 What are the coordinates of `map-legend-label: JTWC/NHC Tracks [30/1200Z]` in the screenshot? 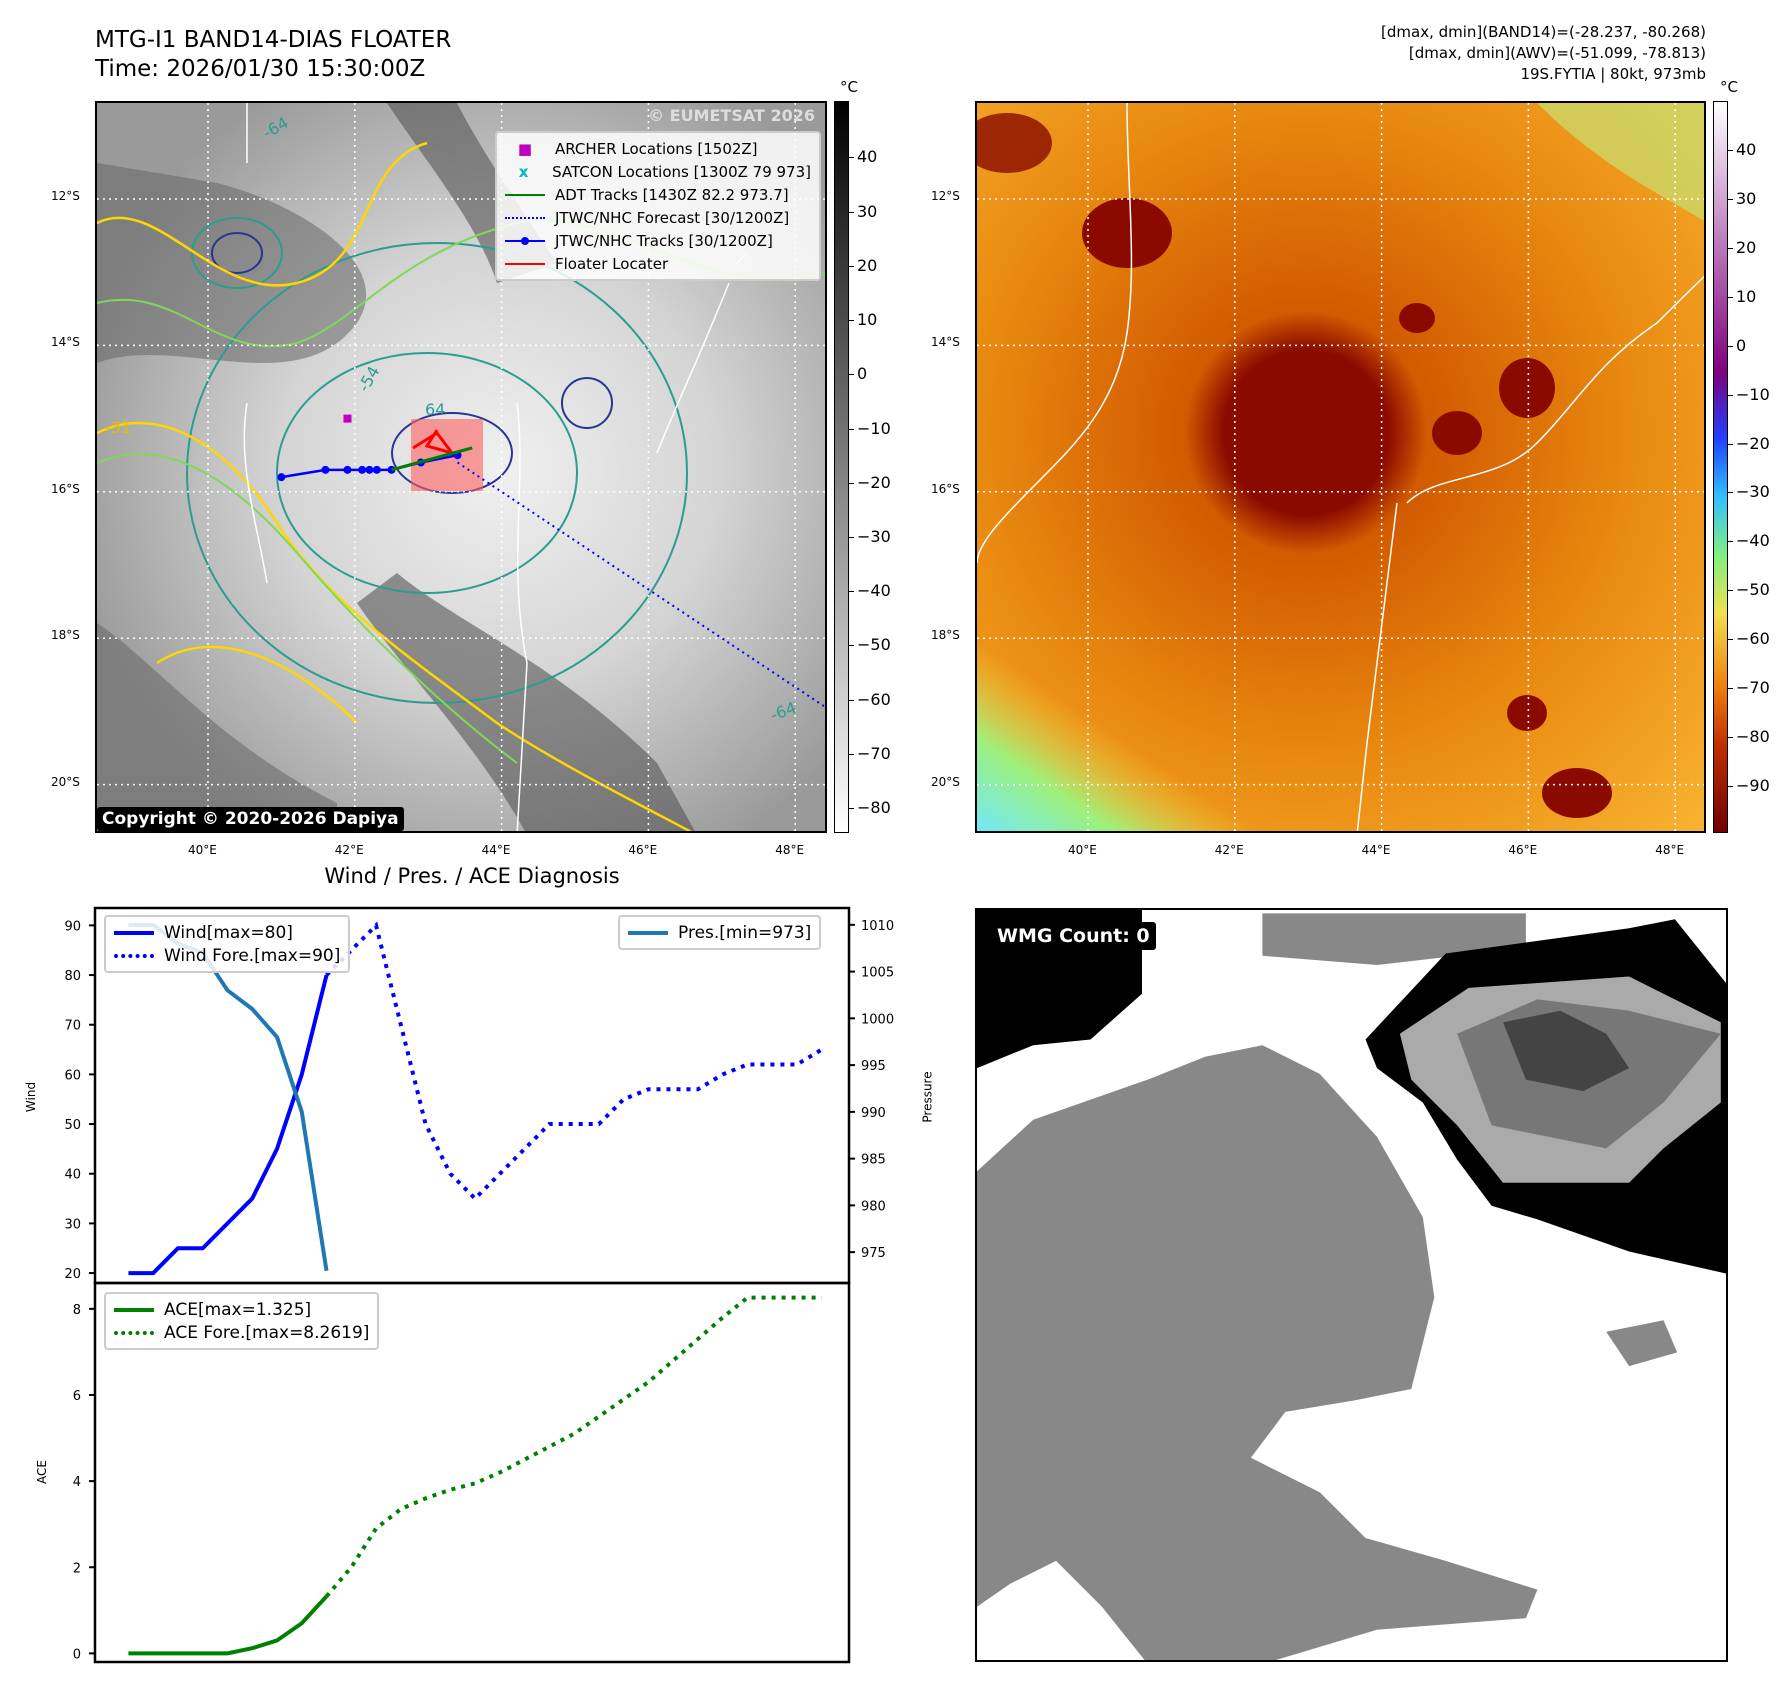 It's located at (664, 240).